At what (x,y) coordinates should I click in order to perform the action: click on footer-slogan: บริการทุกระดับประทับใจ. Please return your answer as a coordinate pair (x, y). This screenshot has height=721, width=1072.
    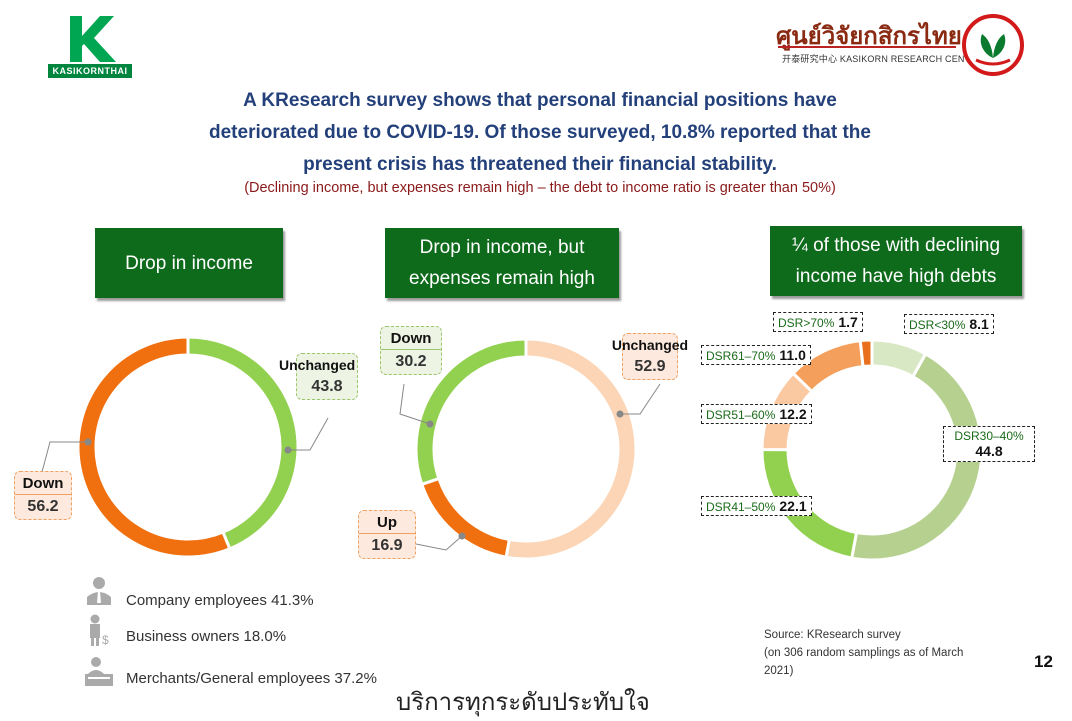
    Looking at the image, I should click on (523, 702).